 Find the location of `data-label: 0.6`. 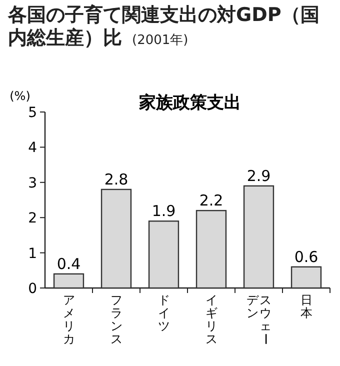

data-label: 0.6 is located at coordinates (306, 257).